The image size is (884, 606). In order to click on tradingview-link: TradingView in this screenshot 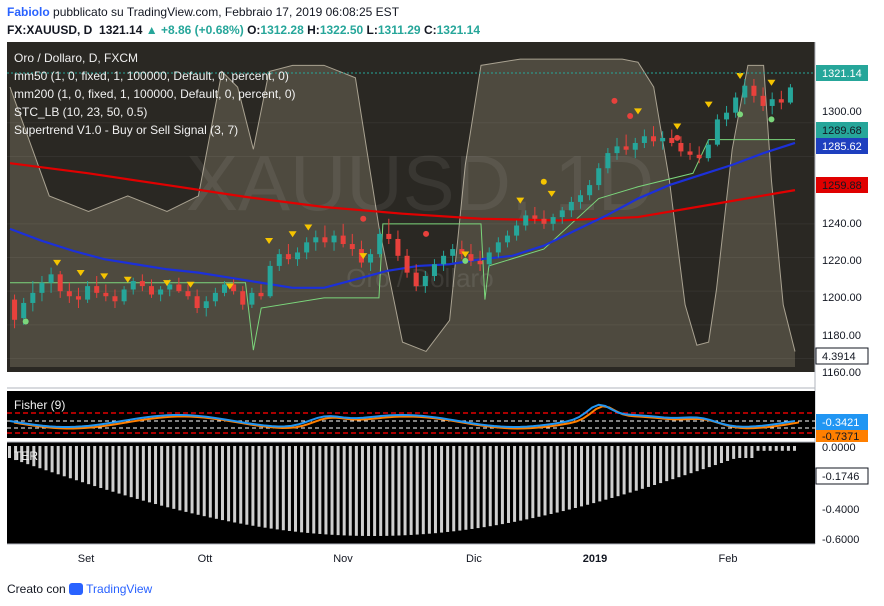, I will do `click(119, 589)`.